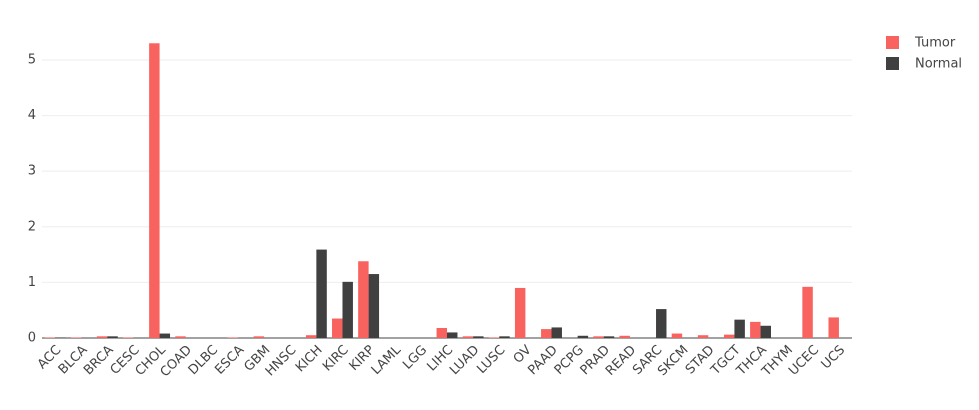 Image resolution: width=979 pixels, height=410 pixels. What do you see at coordinates (32, 282) in the screenshot?
I see `y-tick-label: 1` at bounding box center [32, 282].